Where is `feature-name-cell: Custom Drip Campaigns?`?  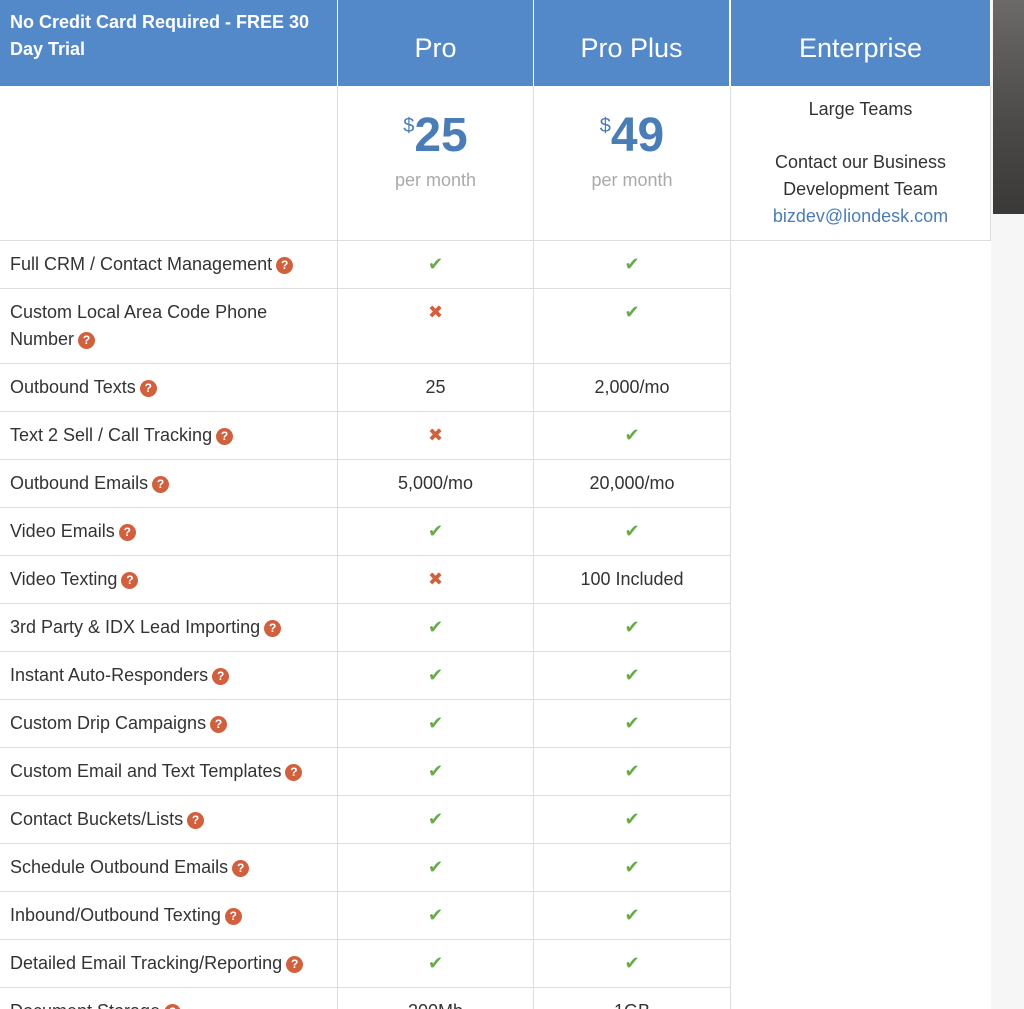 feature-name-cell: Custom Drip Campaigns? is located at coordinates (169, 723).